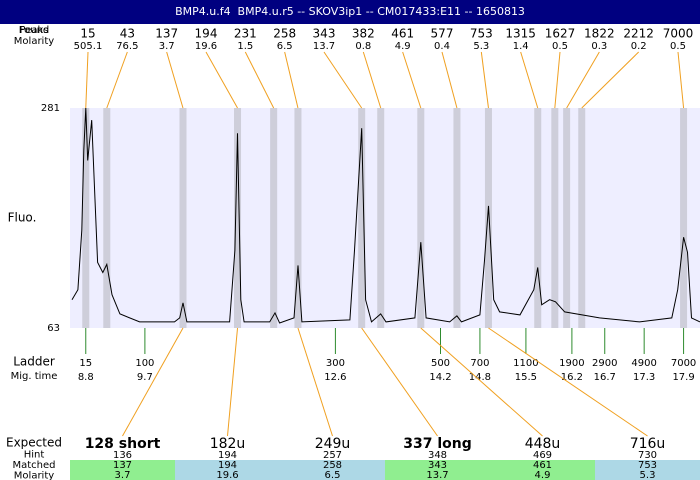 The width and height of the screenshot is (700, 480). What do you see at coordinates (127, 46) in the screenshot?
I see `peak-molarity: 76.5` at bounding box center [127, 46].